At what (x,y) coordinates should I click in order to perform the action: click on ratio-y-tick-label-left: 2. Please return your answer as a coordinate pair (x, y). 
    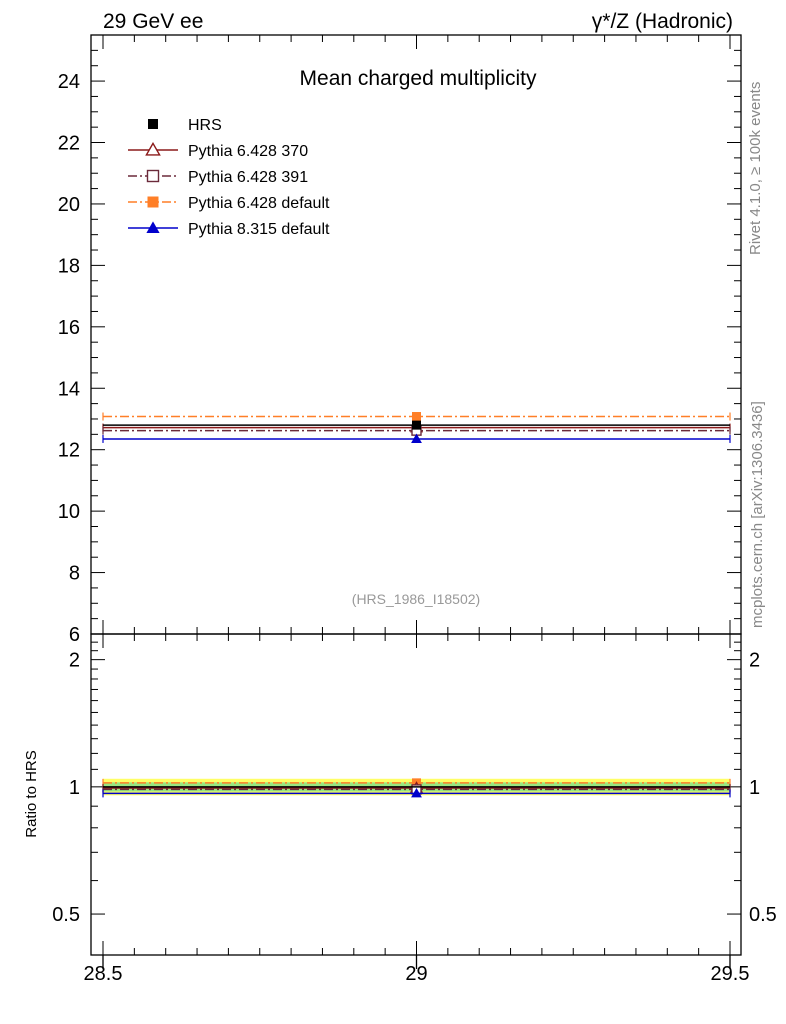
    Looking at the image, I should click on (74, 661).